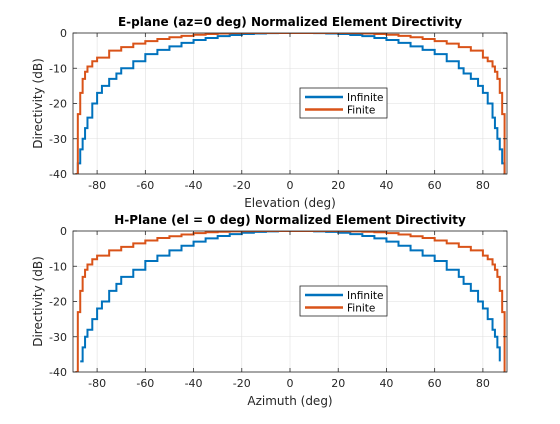 This screenshot has width=560, height=424. Describe the element at coordinates (290, 203) in the screenshot. I see `x-axis-label: Elevation (deg)` at that location.